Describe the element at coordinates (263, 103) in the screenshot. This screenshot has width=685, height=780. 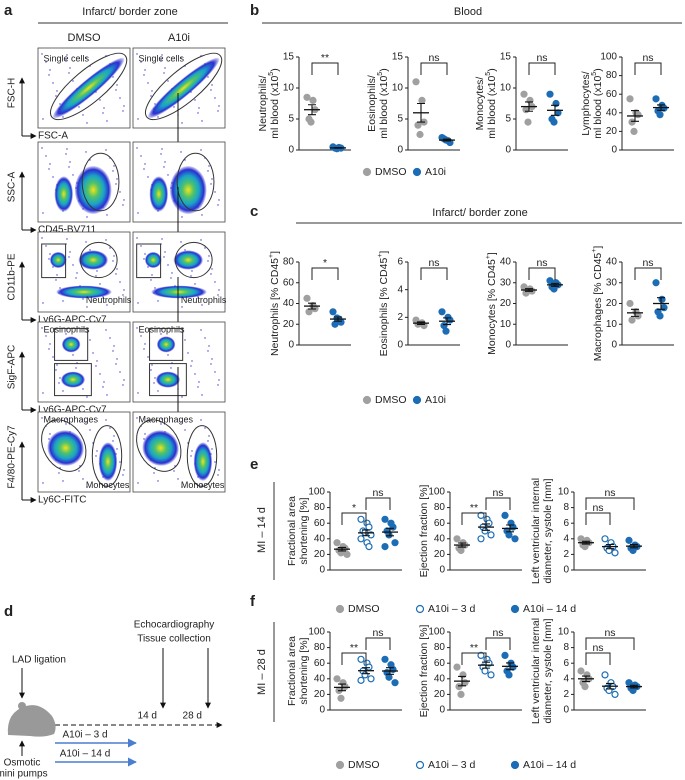
I see `y-axis-label: Neutrophils/` at that location.